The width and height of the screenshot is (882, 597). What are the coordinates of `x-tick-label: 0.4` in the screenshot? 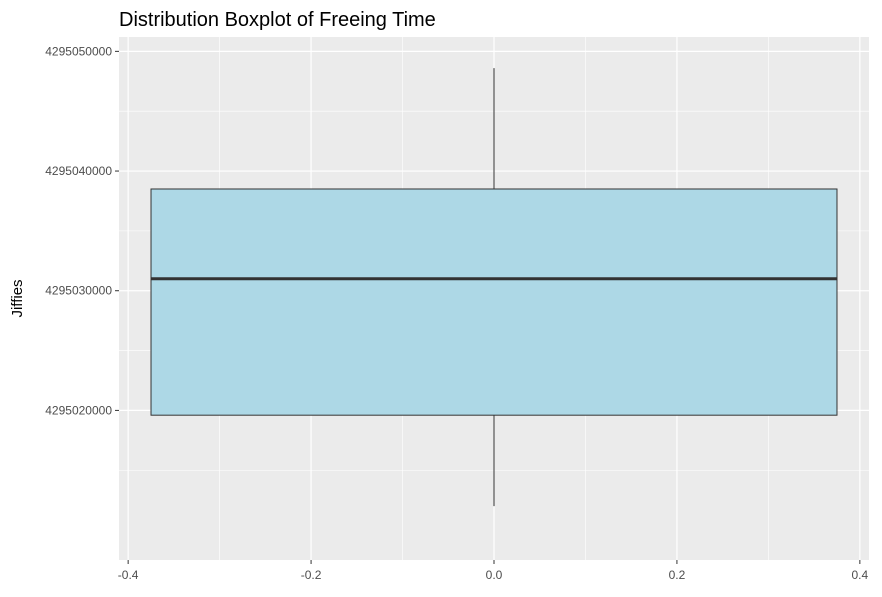 It's located at (860, 575).